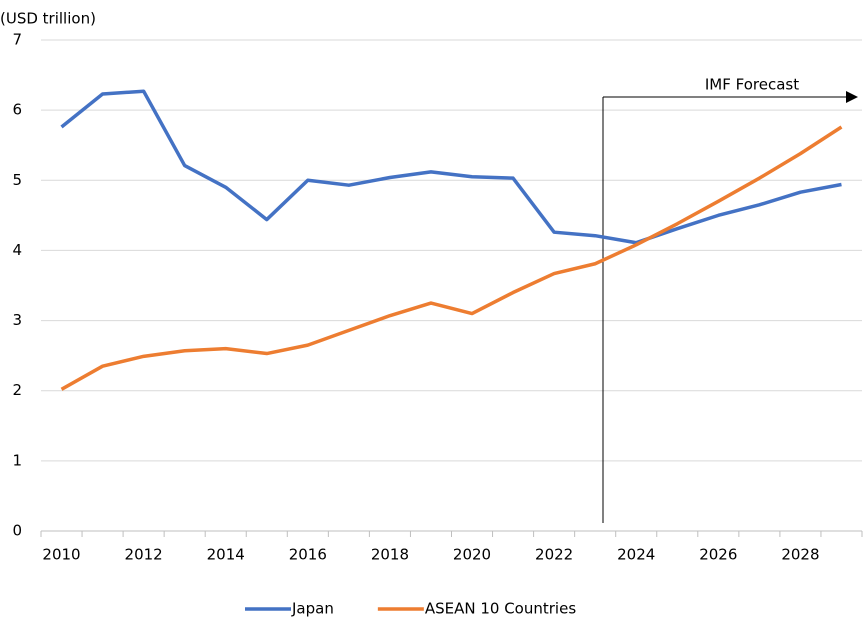 This screenshot has height=622, width=863. Describe the element at coordinates (17, 250) in the screenshot. I see `y-tick-label: 4` at that location.